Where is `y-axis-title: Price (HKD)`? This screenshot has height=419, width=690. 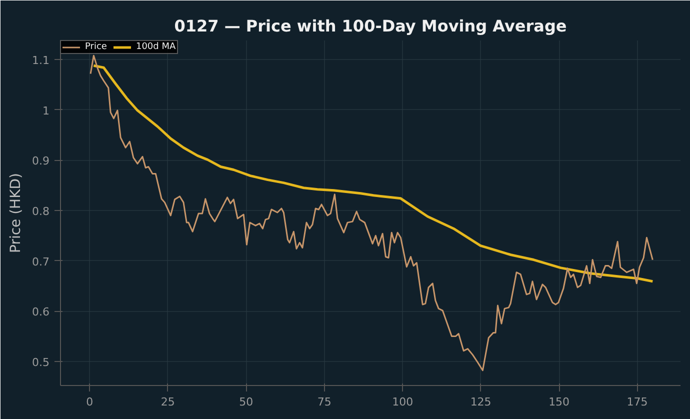
y-axis-title: Price (HKD) is located at coordinates (16, 213).